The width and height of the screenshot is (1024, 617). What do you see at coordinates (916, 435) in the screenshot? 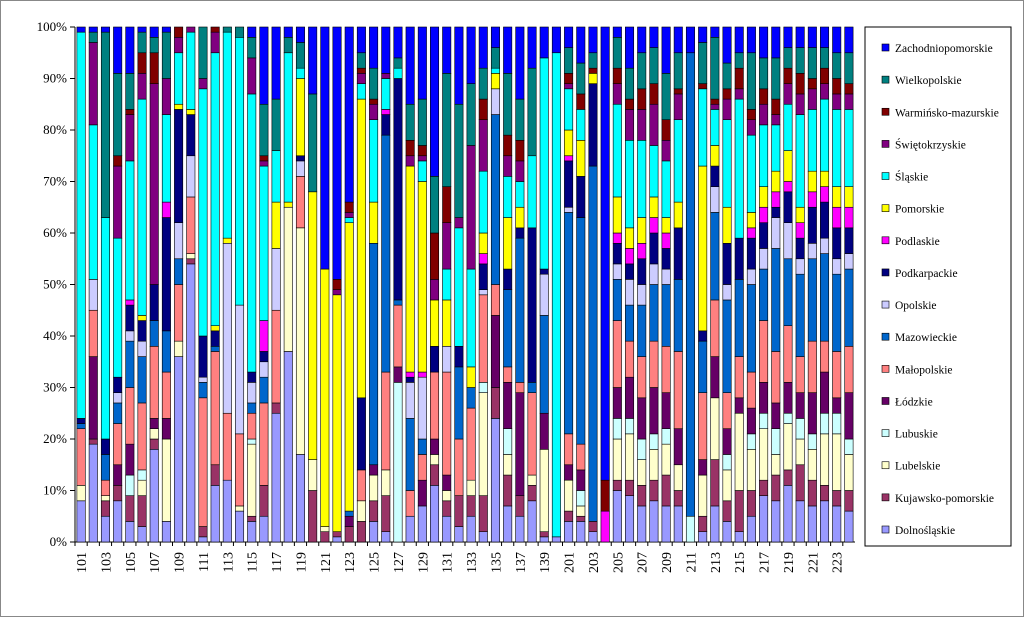
I see `legend-label: Lubuskie` at bounding box center [916, 435].